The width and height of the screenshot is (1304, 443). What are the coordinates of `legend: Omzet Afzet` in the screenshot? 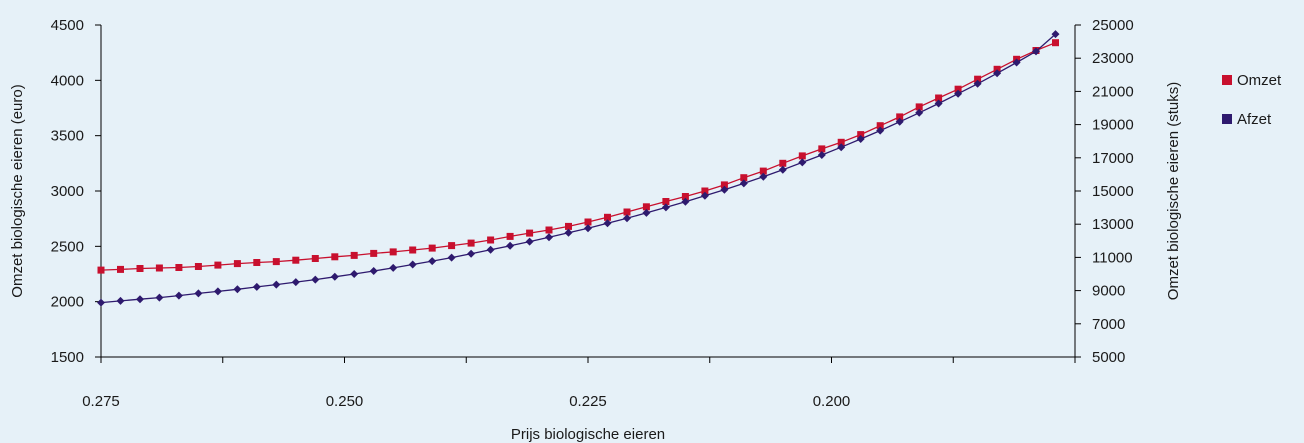 It's located at (1252, 100).